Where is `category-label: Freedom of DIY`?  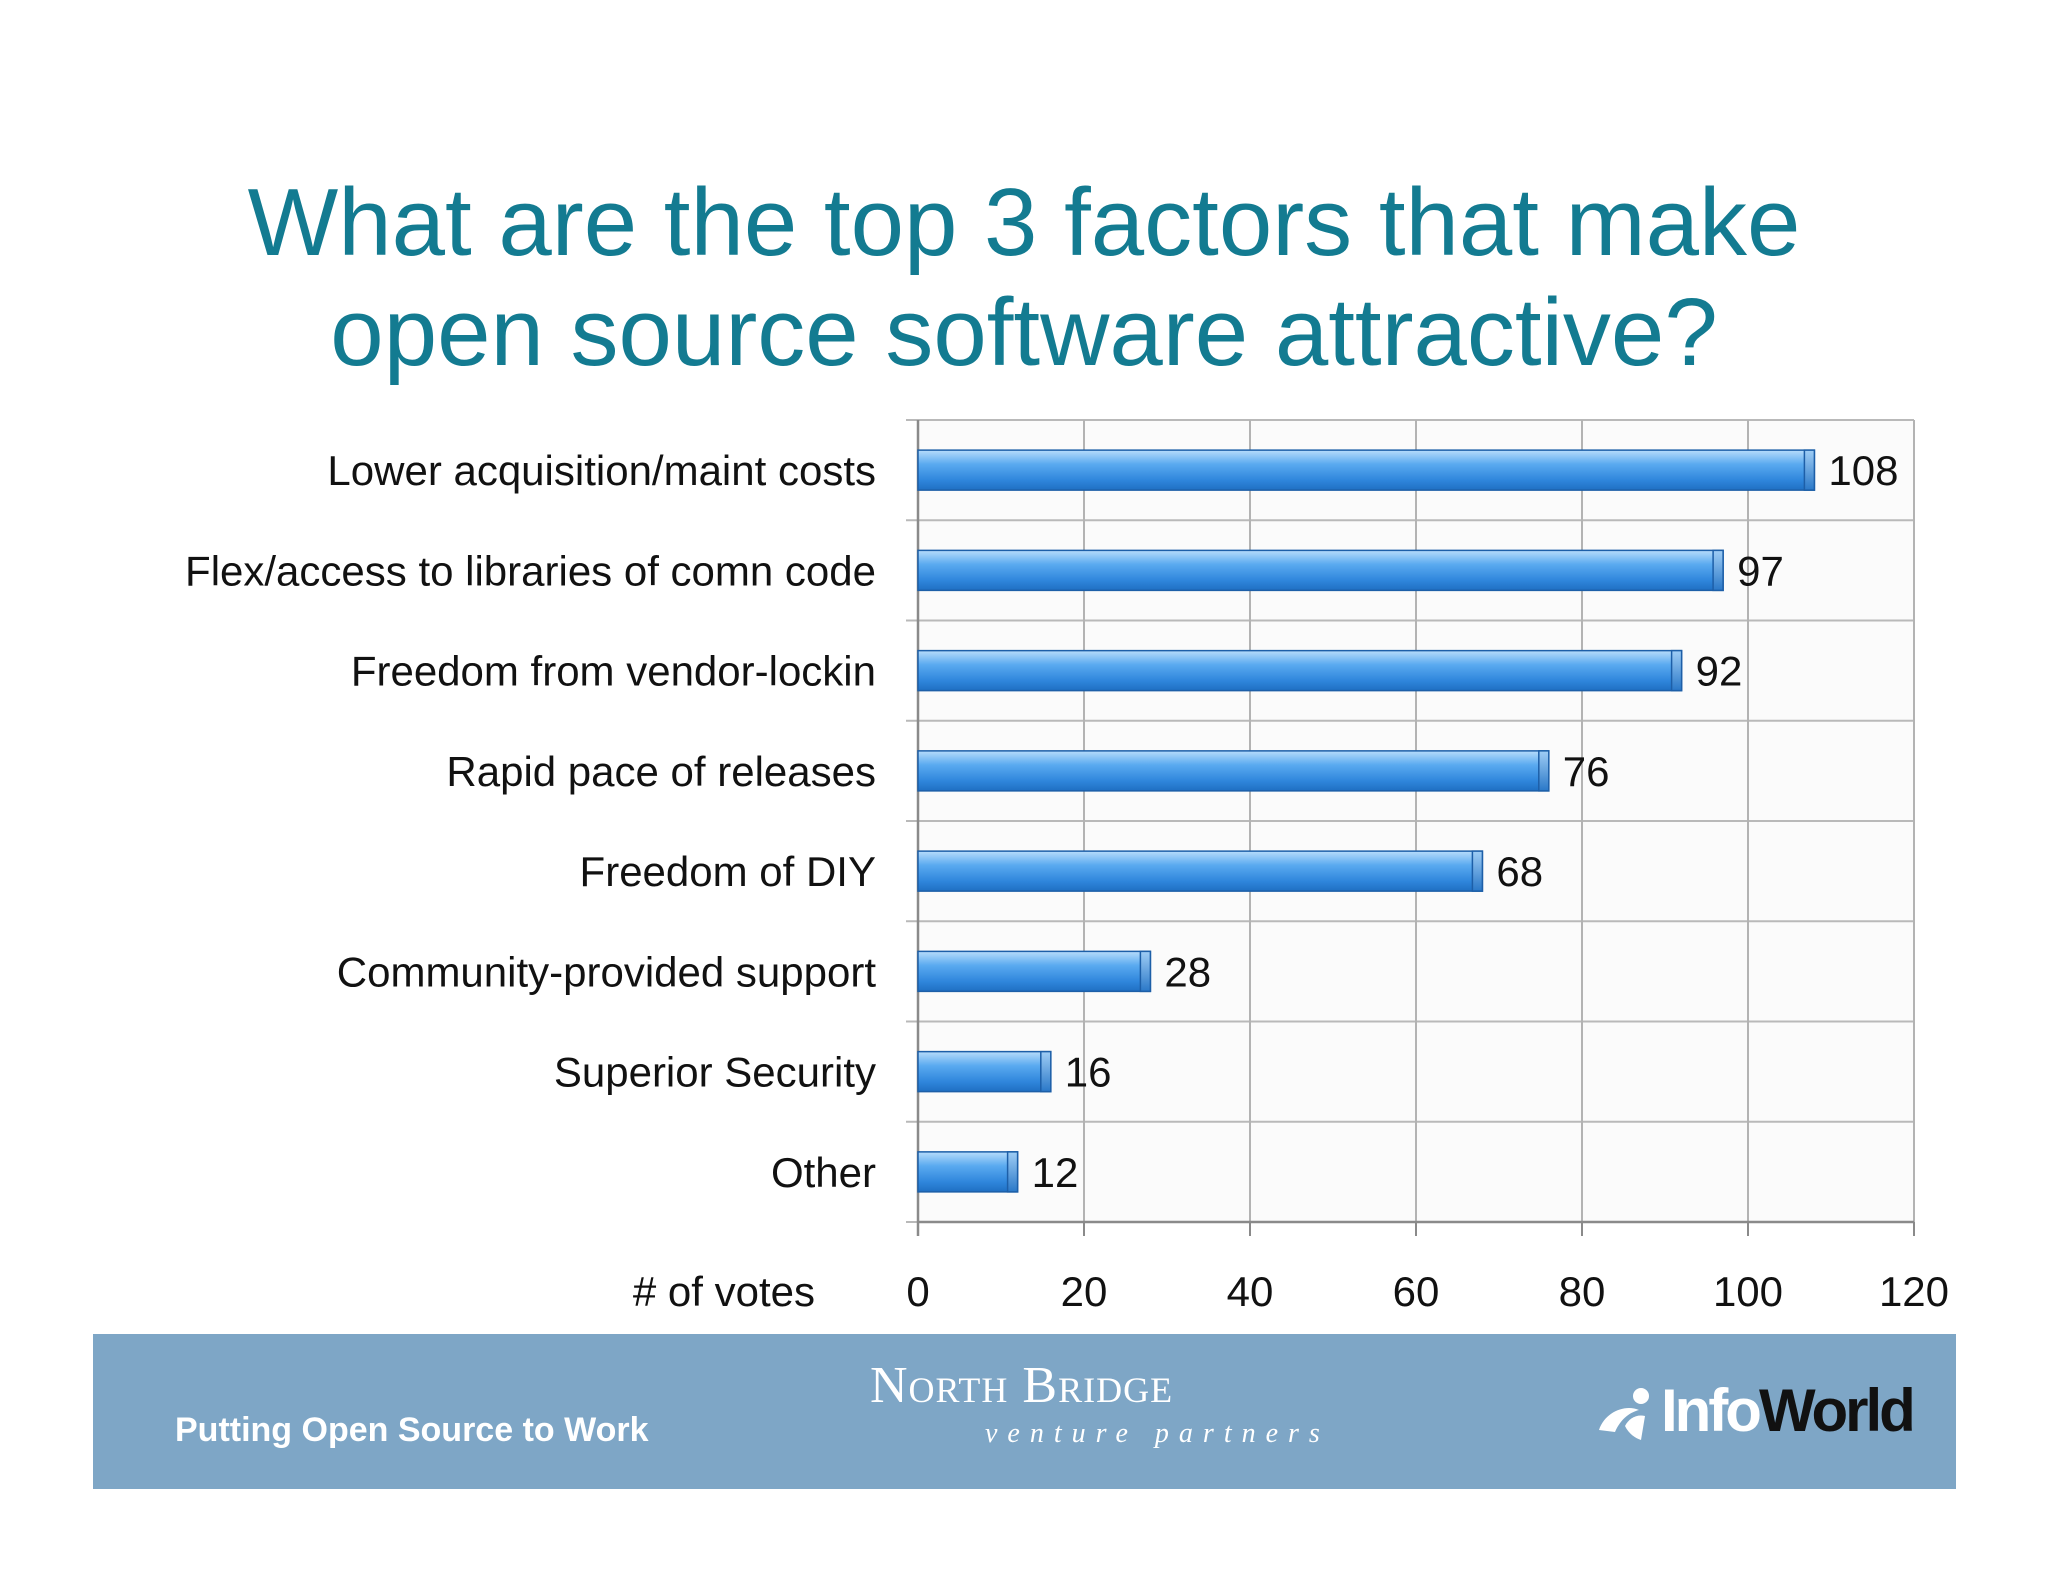 category-label: Freedom of DIY is located at coordinates (728, 871).